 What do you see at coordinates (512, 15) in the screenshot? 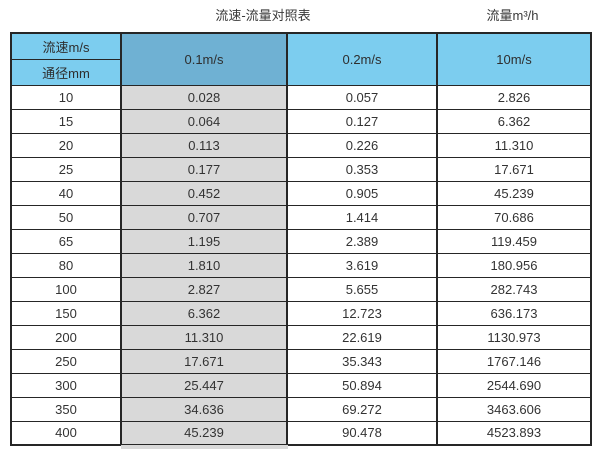
I see `flow-unit-label: 流量m³/h` at bounding box center [512, 15].